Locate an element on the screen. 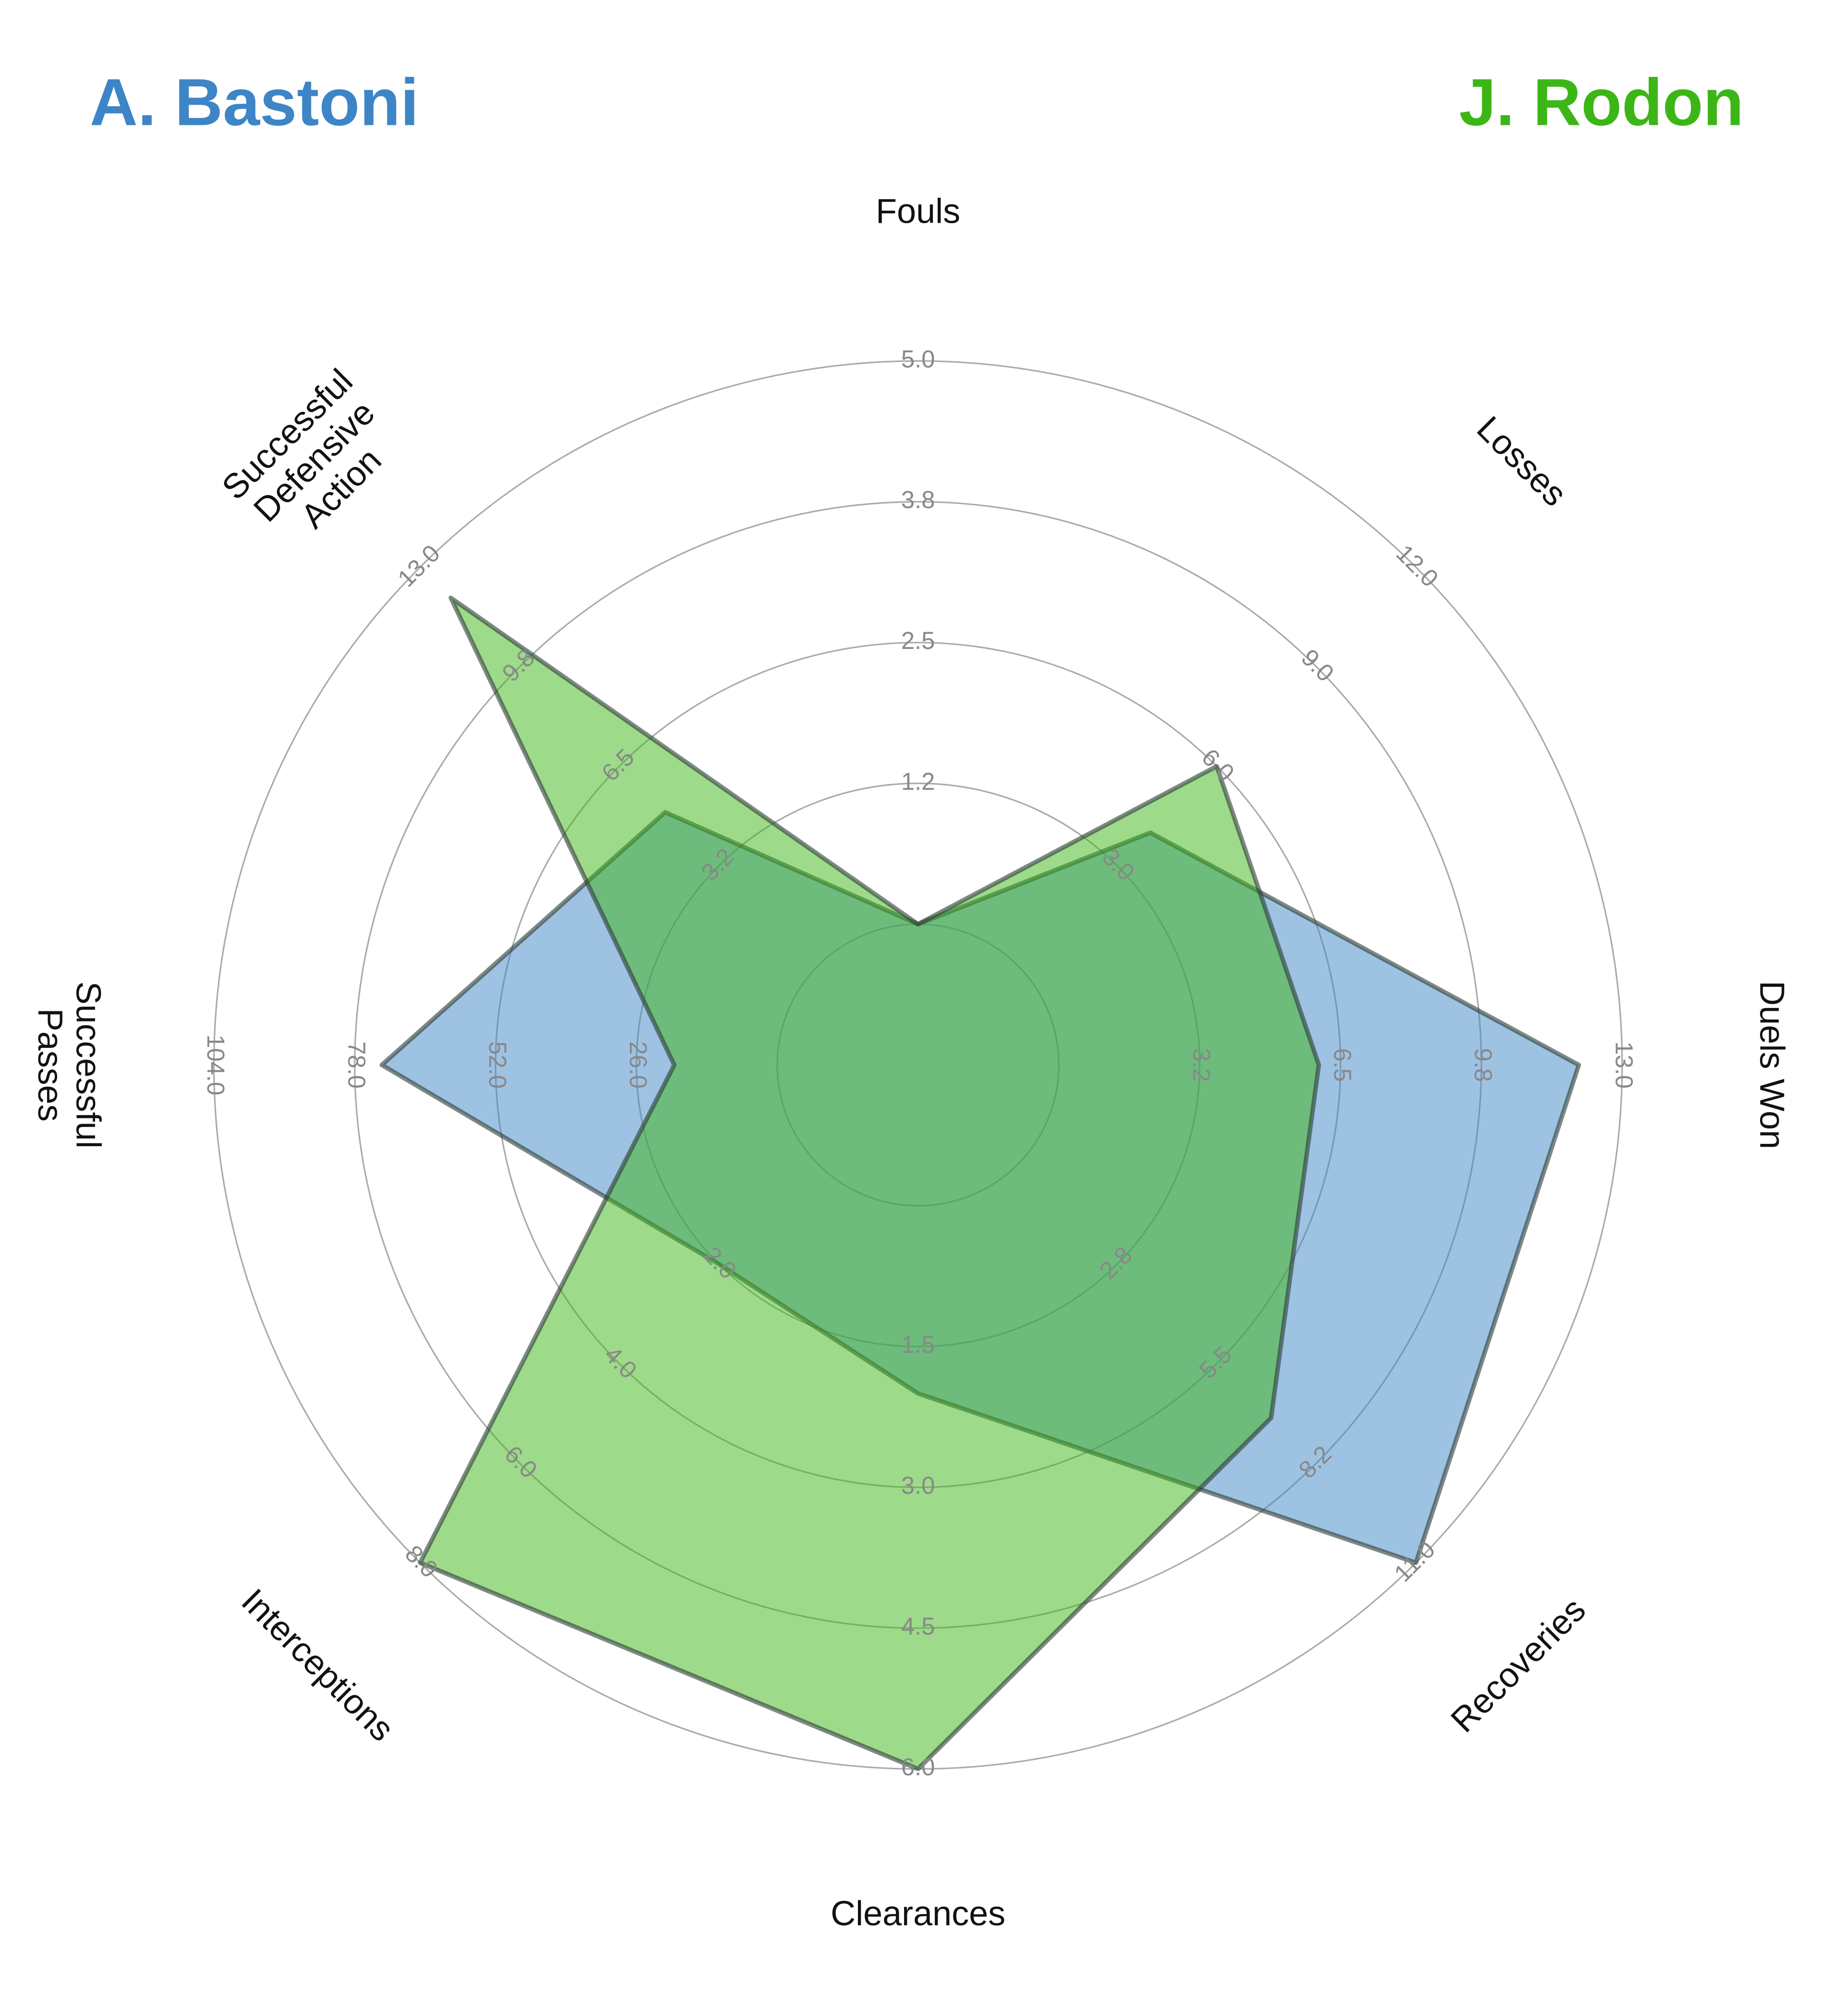 This screenshot has height=2016, width=1845. tick-label: 6.5 is located at coordinates (1342, 1064).